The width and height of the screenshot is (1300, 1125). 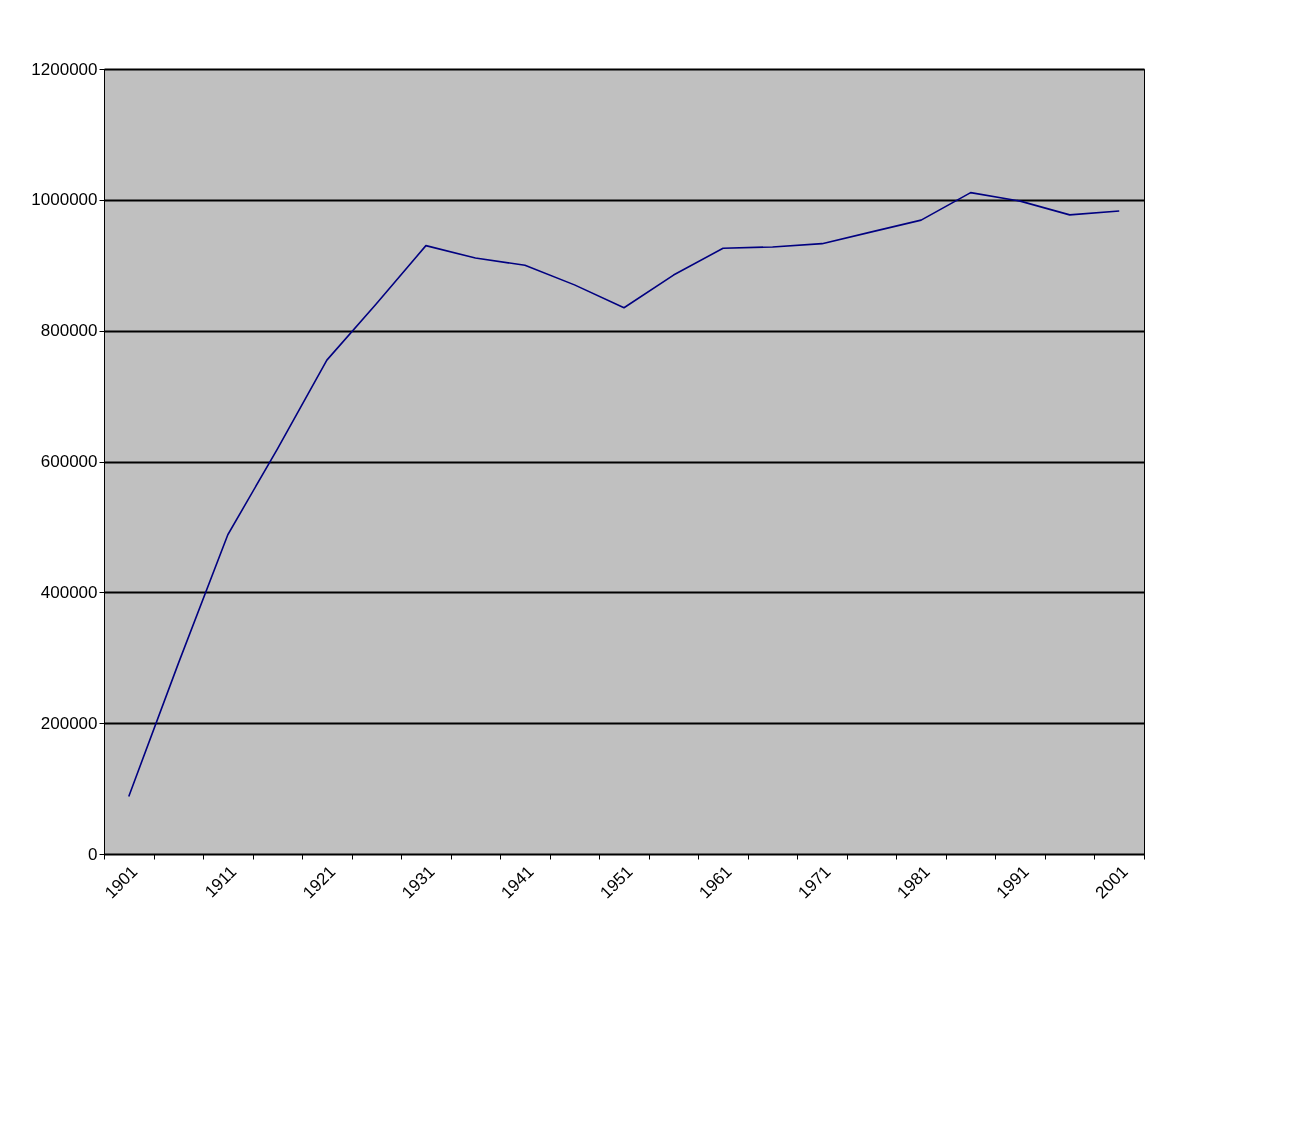 I want to click on y-tick-label: 400000, so click(x=69, y=592).